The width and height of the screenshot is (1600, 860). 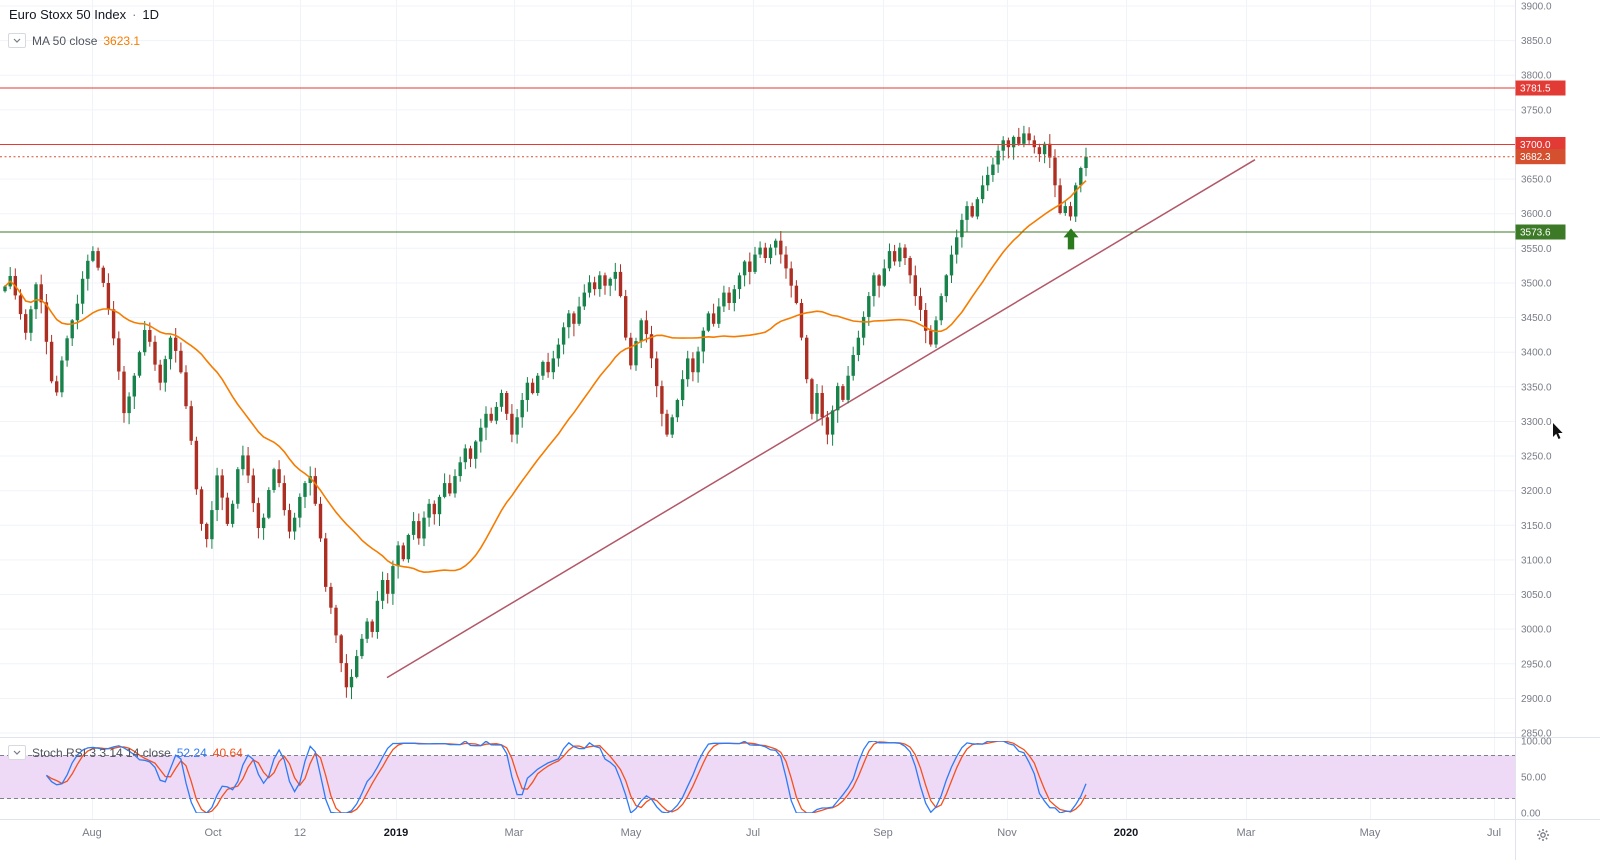 I want to click on svg-text: 3150.0, so click(x=1536, y=526).